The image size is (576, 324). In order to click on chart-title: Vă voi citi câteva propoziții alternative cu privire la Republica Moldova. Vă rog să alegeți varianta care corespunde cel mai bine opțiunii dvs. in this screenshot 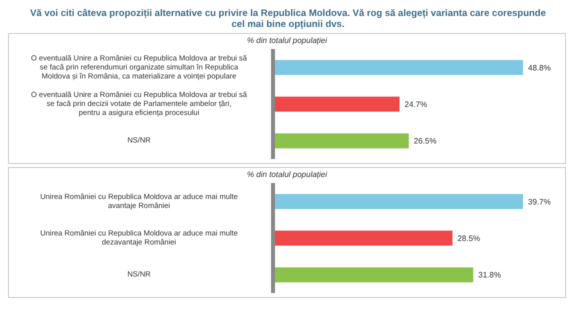, I will do `click(288, 19)`.